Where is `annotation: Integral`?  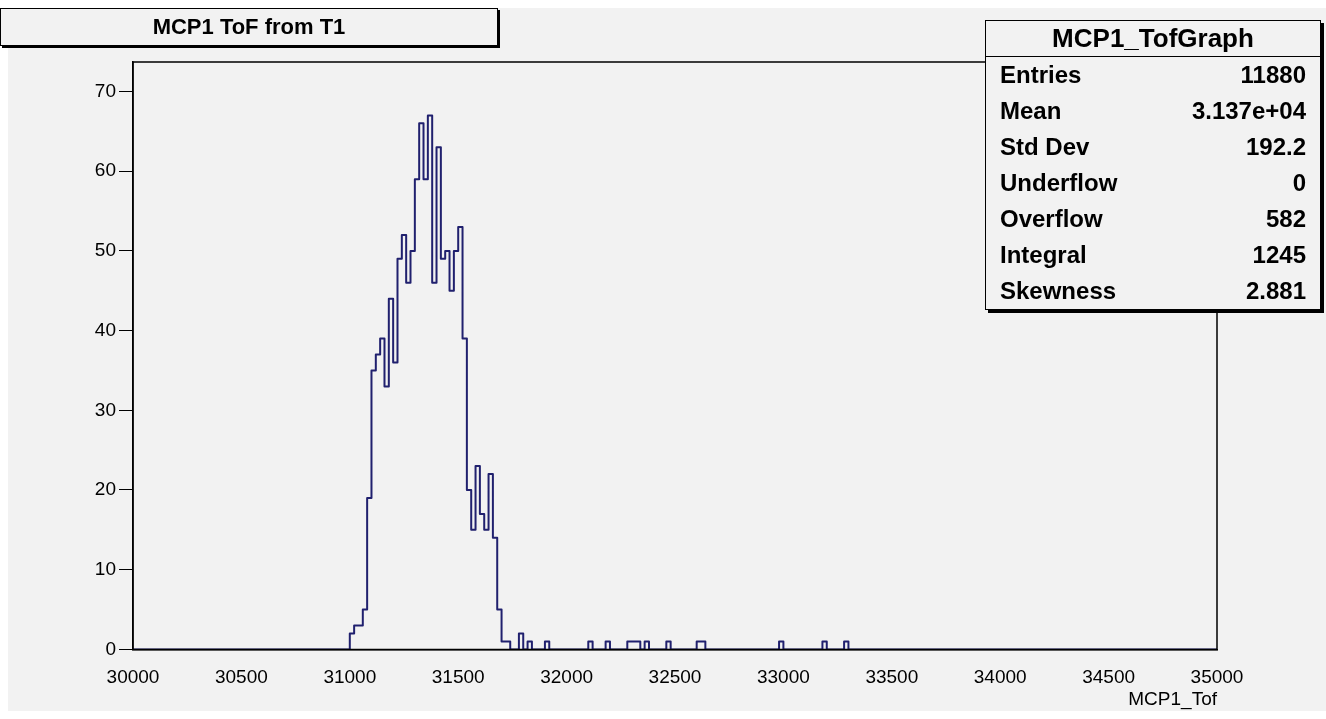
annotation: Integral is located at coordinates (1043, 255).